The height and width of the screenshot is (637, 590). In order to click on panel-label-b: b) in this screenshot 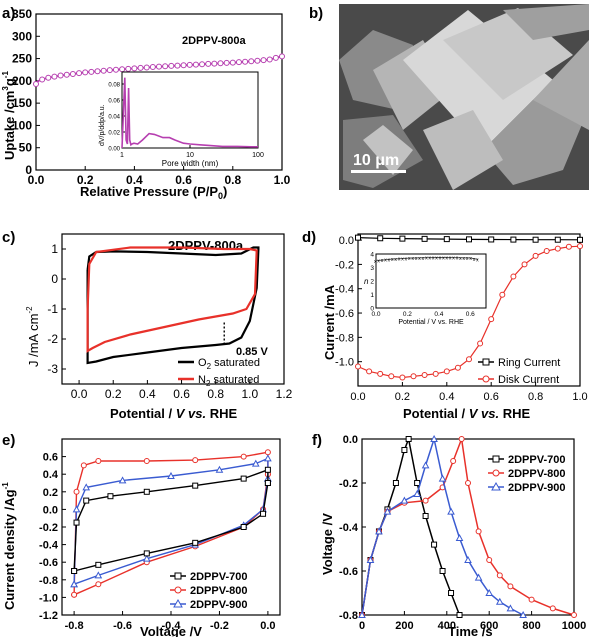, I will do `click(316, 13)`.